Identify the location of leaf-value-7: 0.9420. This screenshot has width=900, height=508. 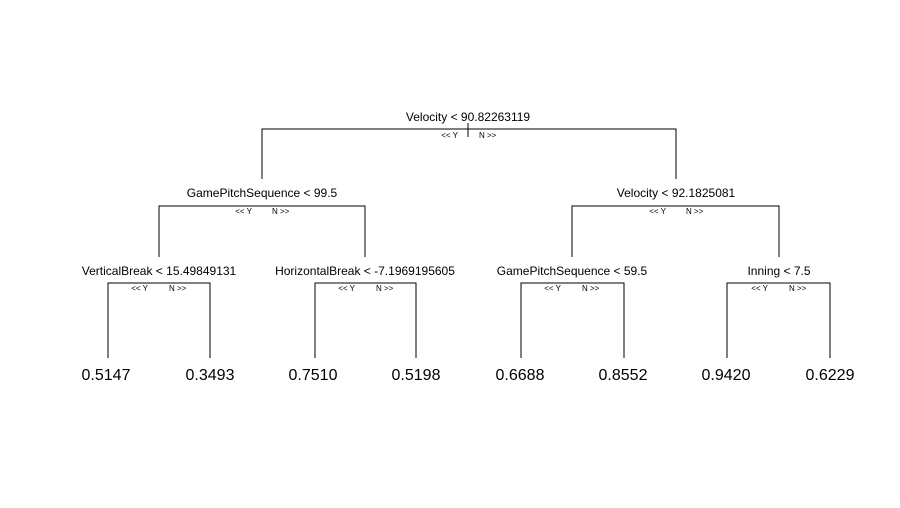
(726, 375).